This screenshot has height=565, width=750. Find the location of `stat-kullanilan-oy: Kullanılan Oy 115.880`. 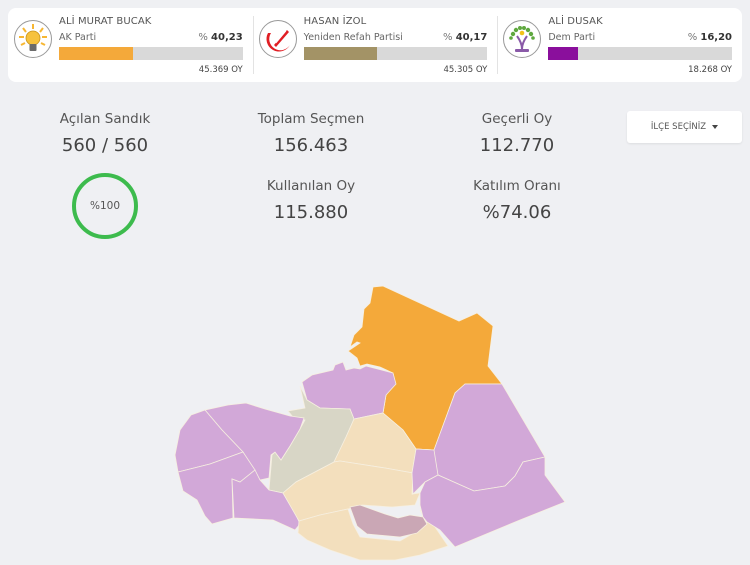

stat-kullanilan-oy: Kullanılan Oy 115.880 is located at coordinates (311, 200).